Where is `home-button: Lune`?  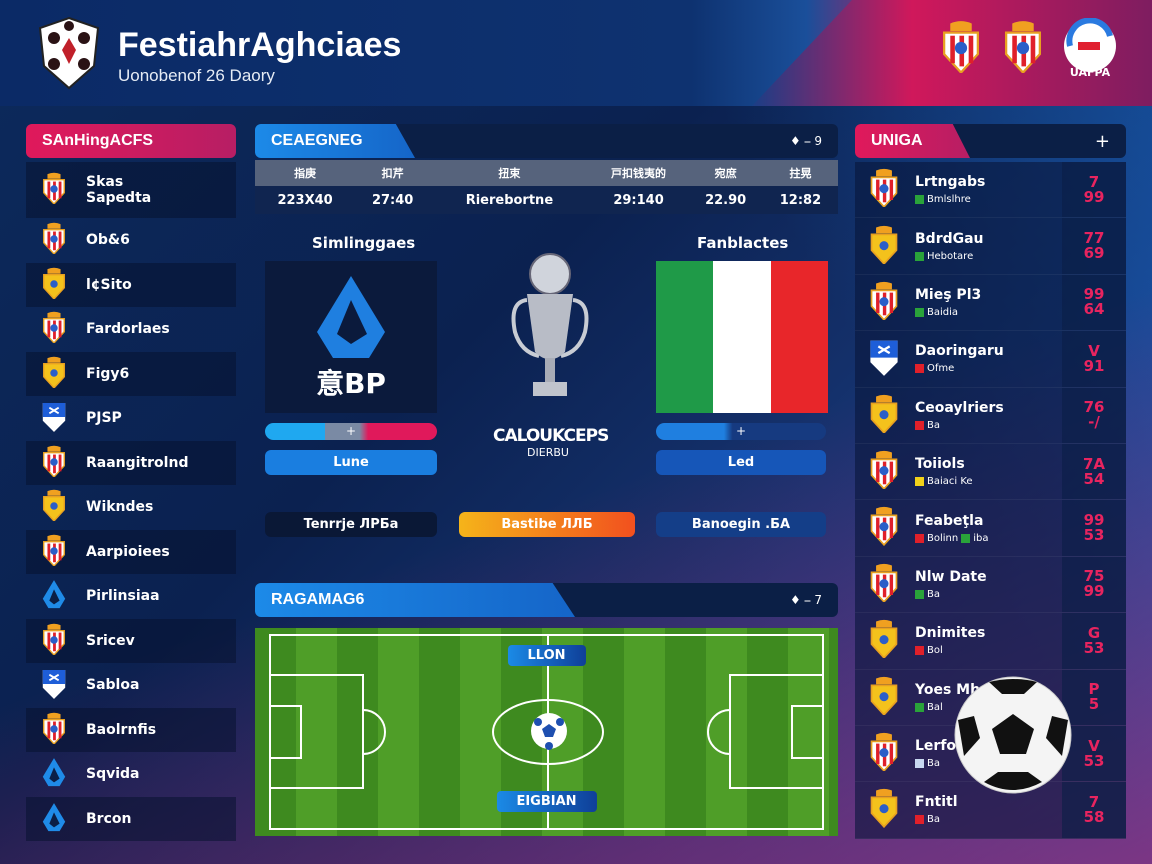
home-button: Lune is located at coordinates (351, 462).